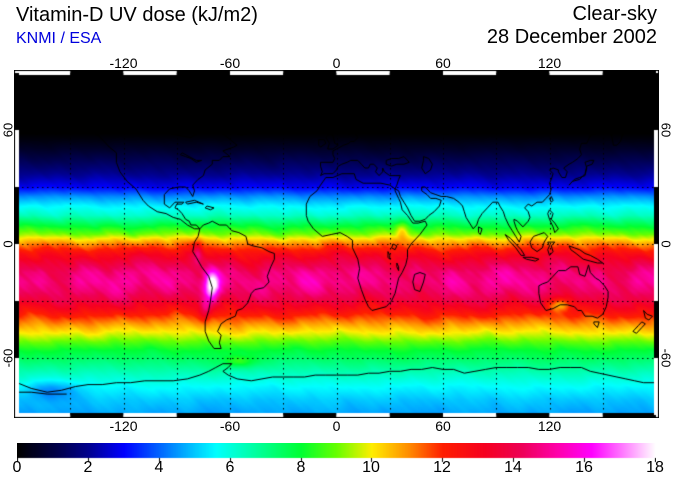 This screenshot has height=480, width=678. I want to click on condition-label: Clear-sky, so click(614, 14).